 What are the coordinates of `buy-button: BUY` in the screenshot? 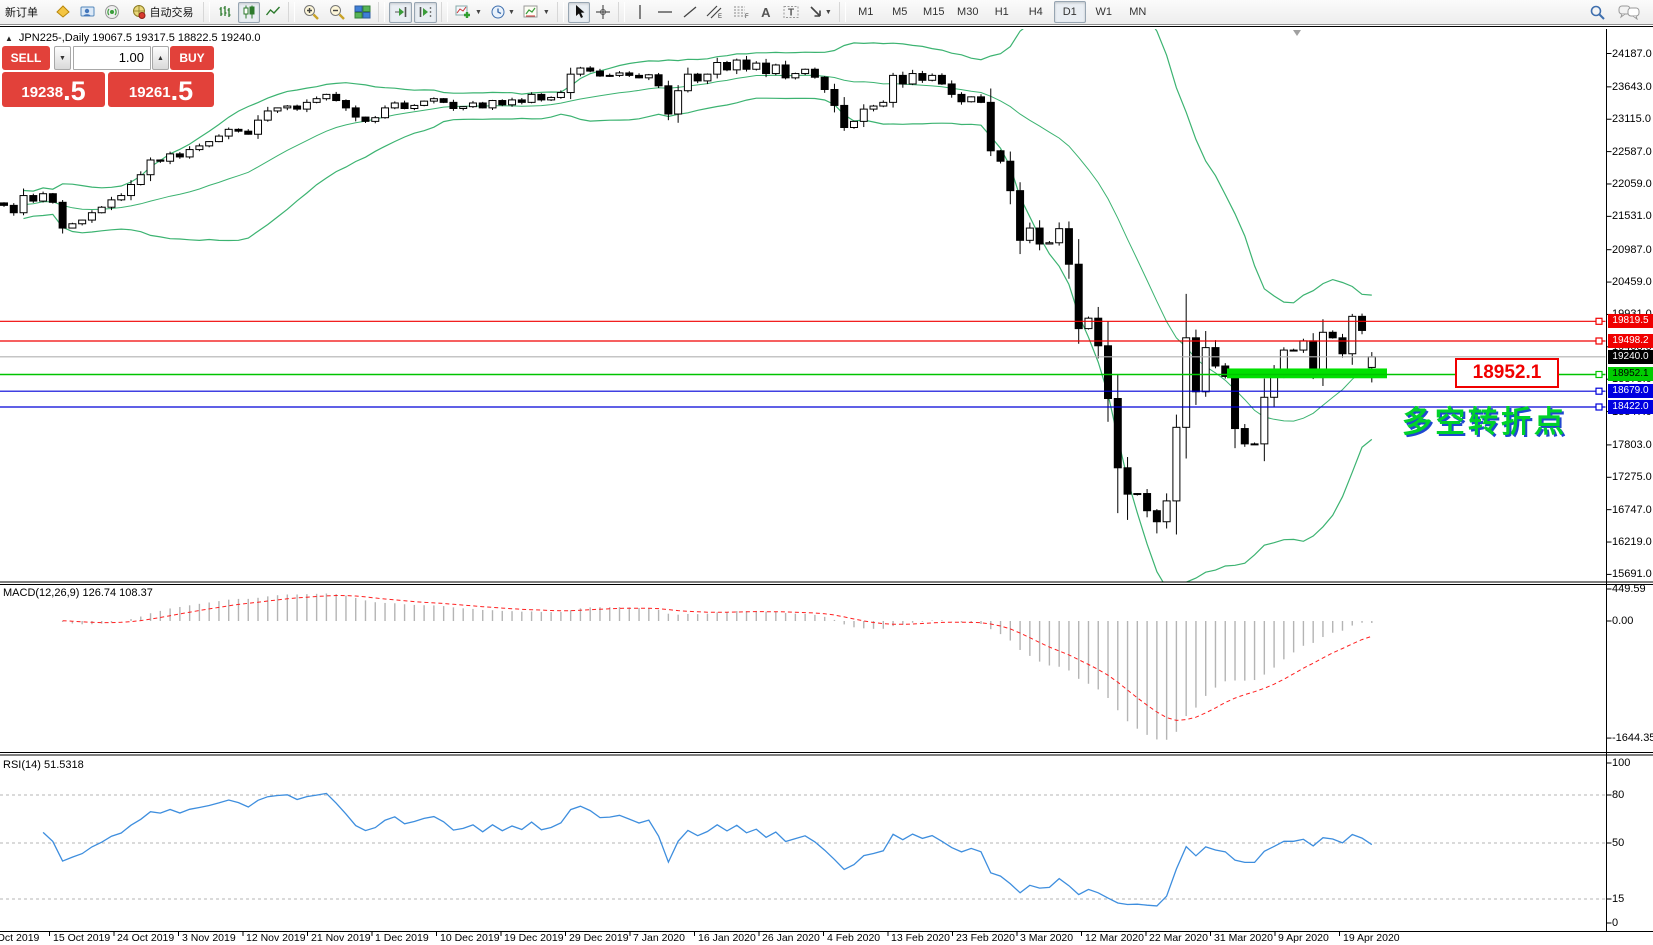 It's located at (192, 58).